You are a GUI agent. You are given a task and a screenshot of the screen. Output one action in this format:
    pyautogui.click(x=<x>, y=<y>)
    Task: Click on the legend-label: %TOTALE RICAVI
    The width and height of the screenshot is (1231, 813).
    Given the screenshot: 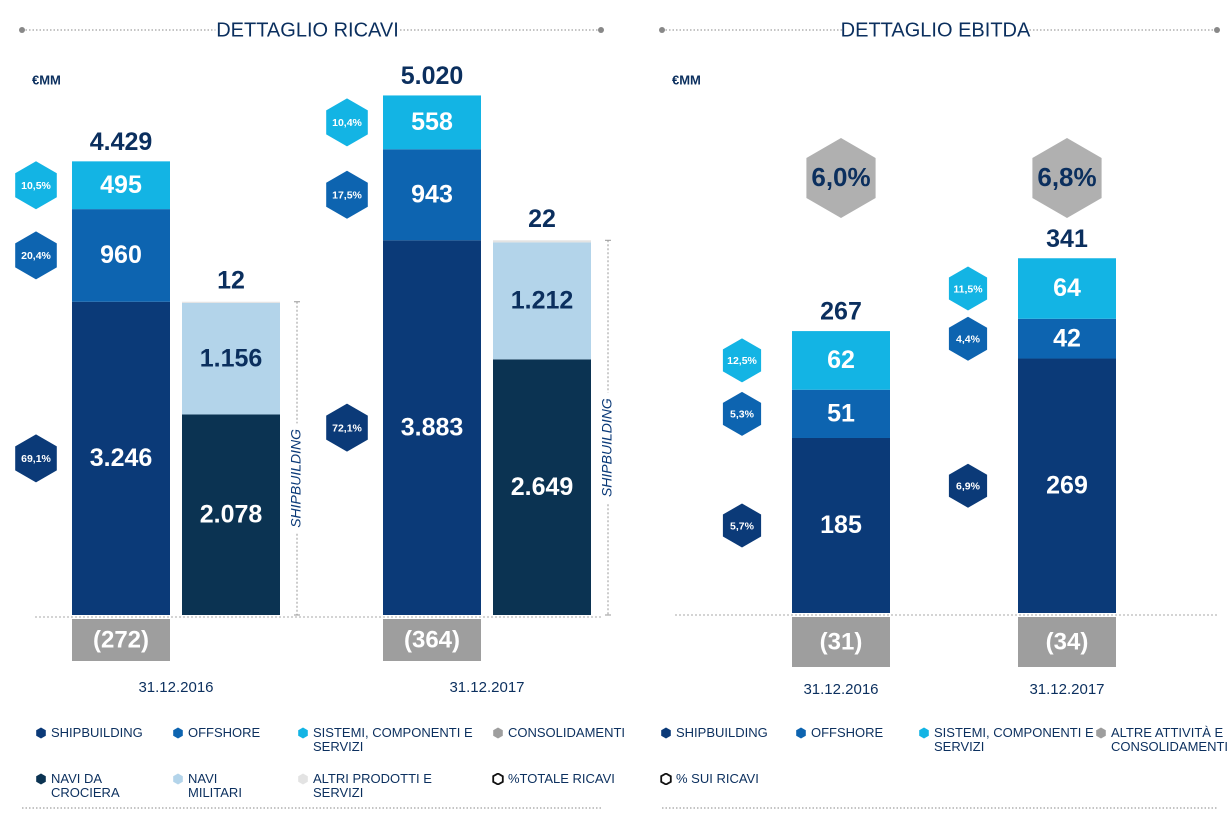 What is the action you would take?
    pyautogui.click(x=561, y=778)
    